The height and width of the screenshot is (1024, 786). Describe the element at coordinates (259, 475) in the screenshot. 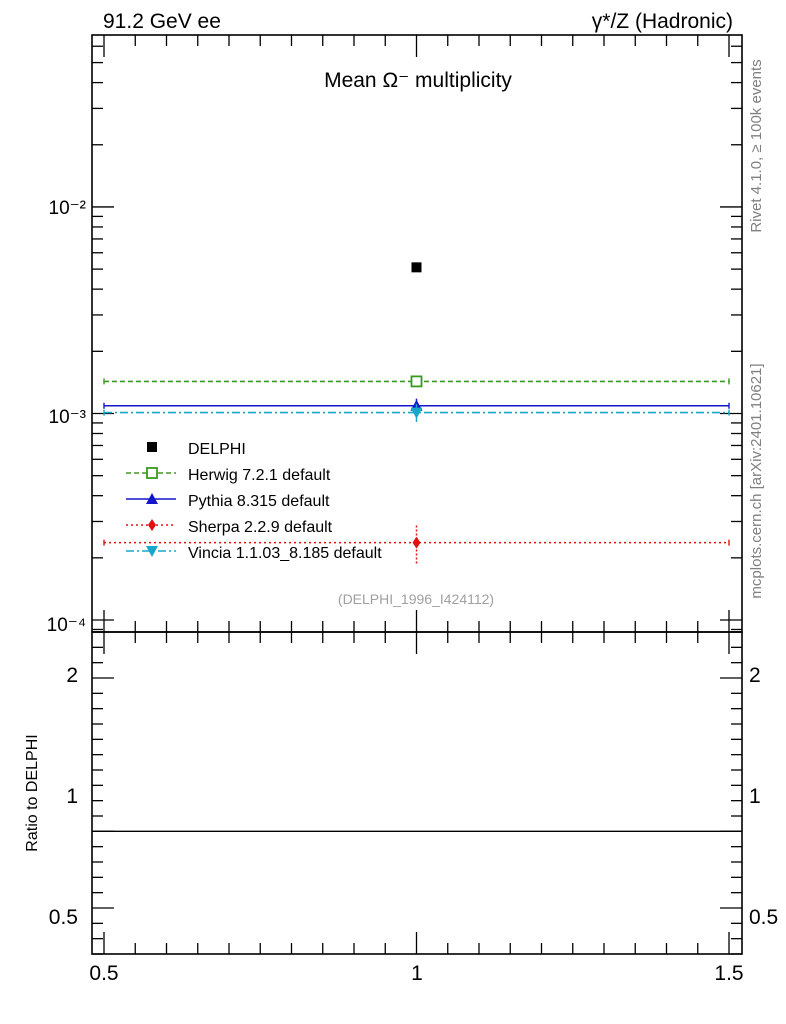

I see `legend-label-herwig: Herwig 7.2.1 default` at that location.